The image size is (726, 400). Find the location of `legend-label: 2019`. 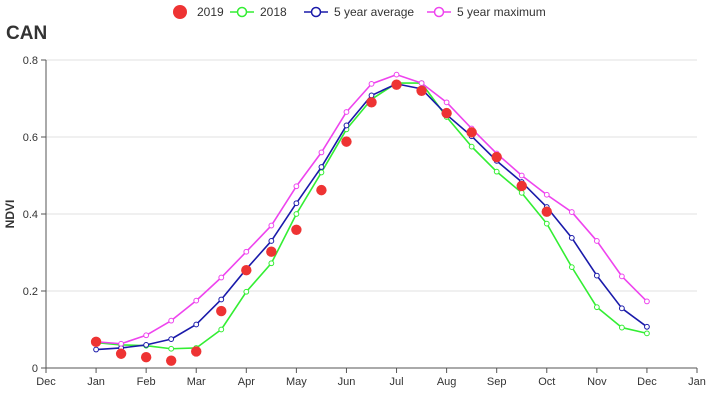

legend-label: 2019 is located at coordinates (210, 12).